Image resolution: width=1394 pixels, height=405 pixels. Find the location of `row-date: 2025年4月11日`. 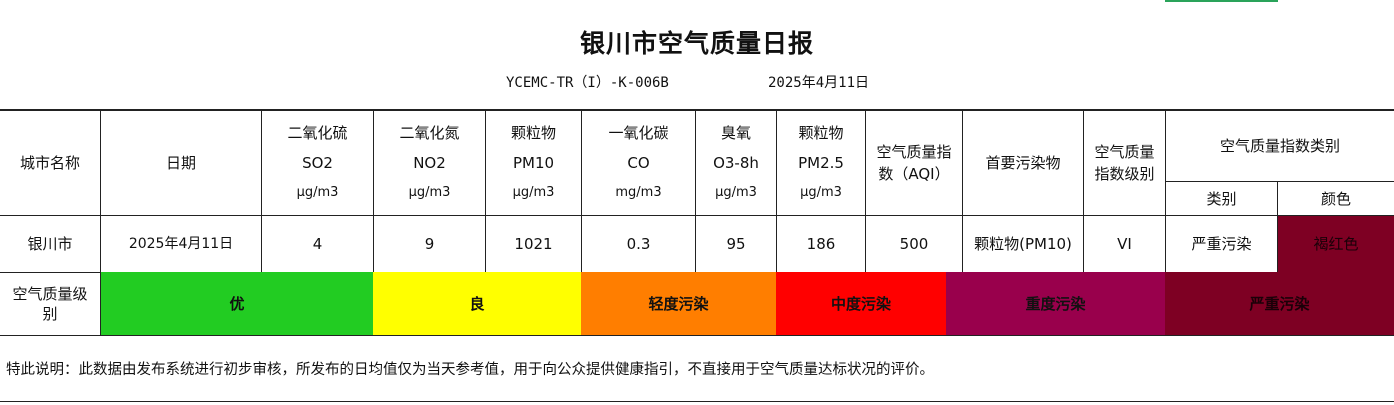

row-date: 2025年4月11日 is located at coordinates (181, 244).